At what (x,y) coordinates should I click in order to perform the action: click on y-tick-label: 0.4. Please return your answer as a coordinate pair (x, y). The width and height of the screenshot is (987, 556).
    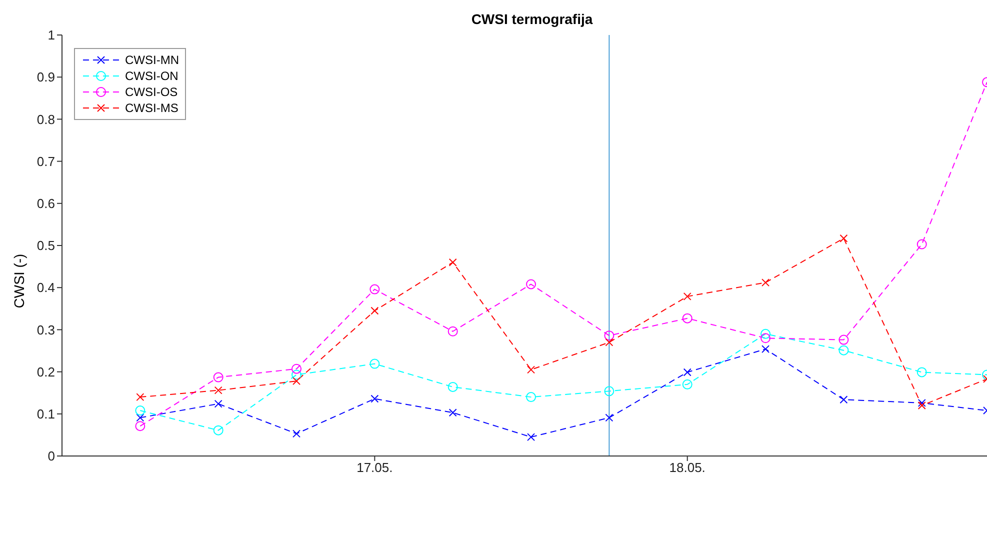
    Looking at the image, I should click on (45, 288).